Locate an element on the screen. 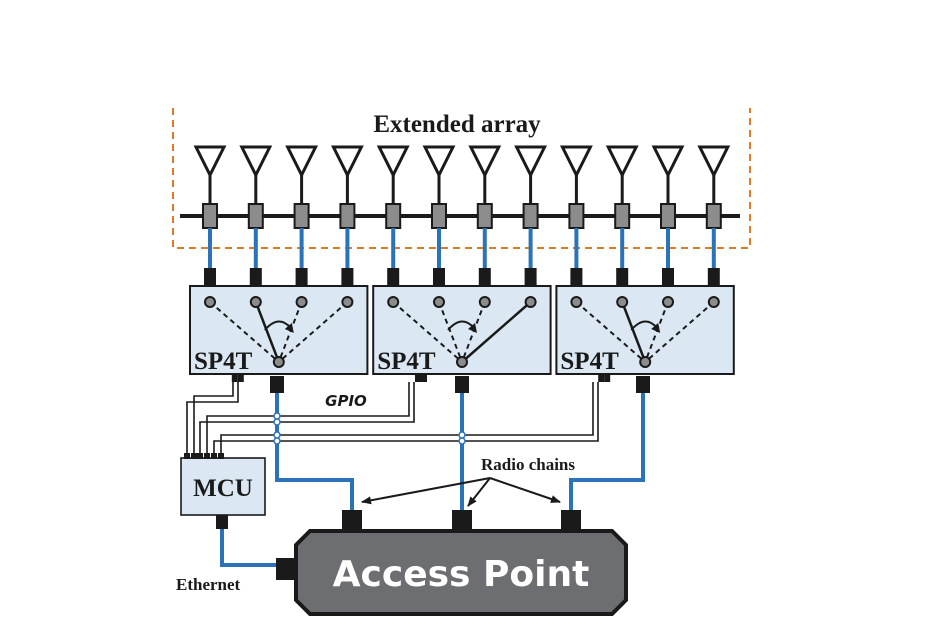  ethernet-label: Ethernet is located at coordinates (208, 584).